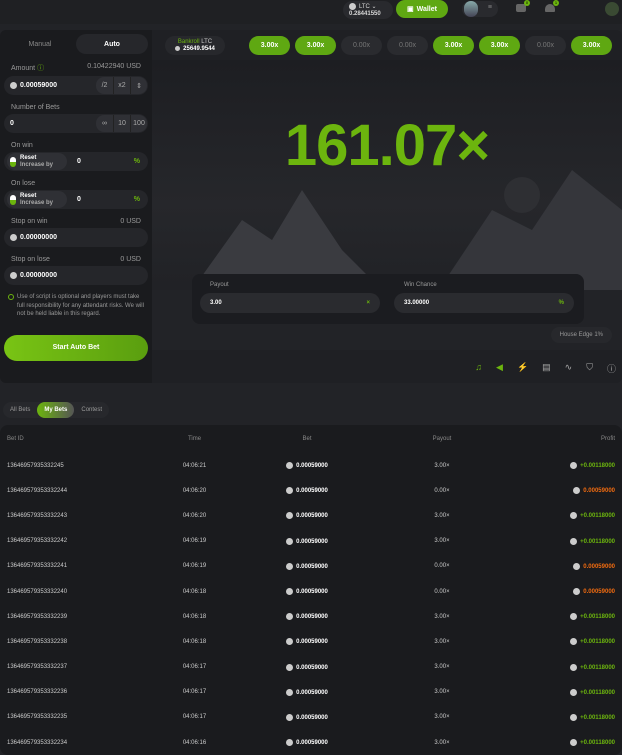 This screenshot has width=622, height=755. What do you see at coordinates (194, 490) in the screenshot?
I see `bet-time: 04:06:20` at bounding box center [194, 490].